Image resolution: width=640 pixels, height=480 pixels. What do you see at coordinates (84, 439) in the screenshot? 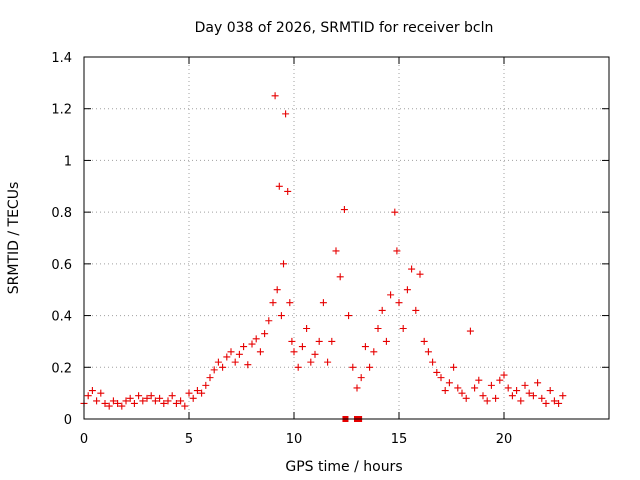
I see `x-tick-label: 0` at bounding box center [84, 439].